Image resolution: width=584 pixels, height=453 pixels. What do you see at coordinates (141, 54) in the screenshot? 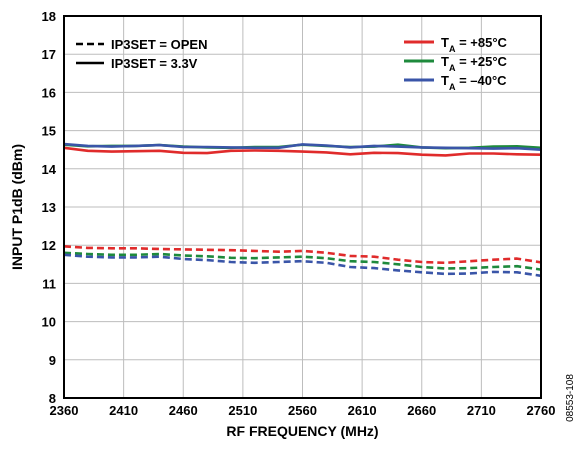
I see `legend-ip3set: IP3SET = OPEN IP3SET = 3.3V` at bounding box center [141, 54].